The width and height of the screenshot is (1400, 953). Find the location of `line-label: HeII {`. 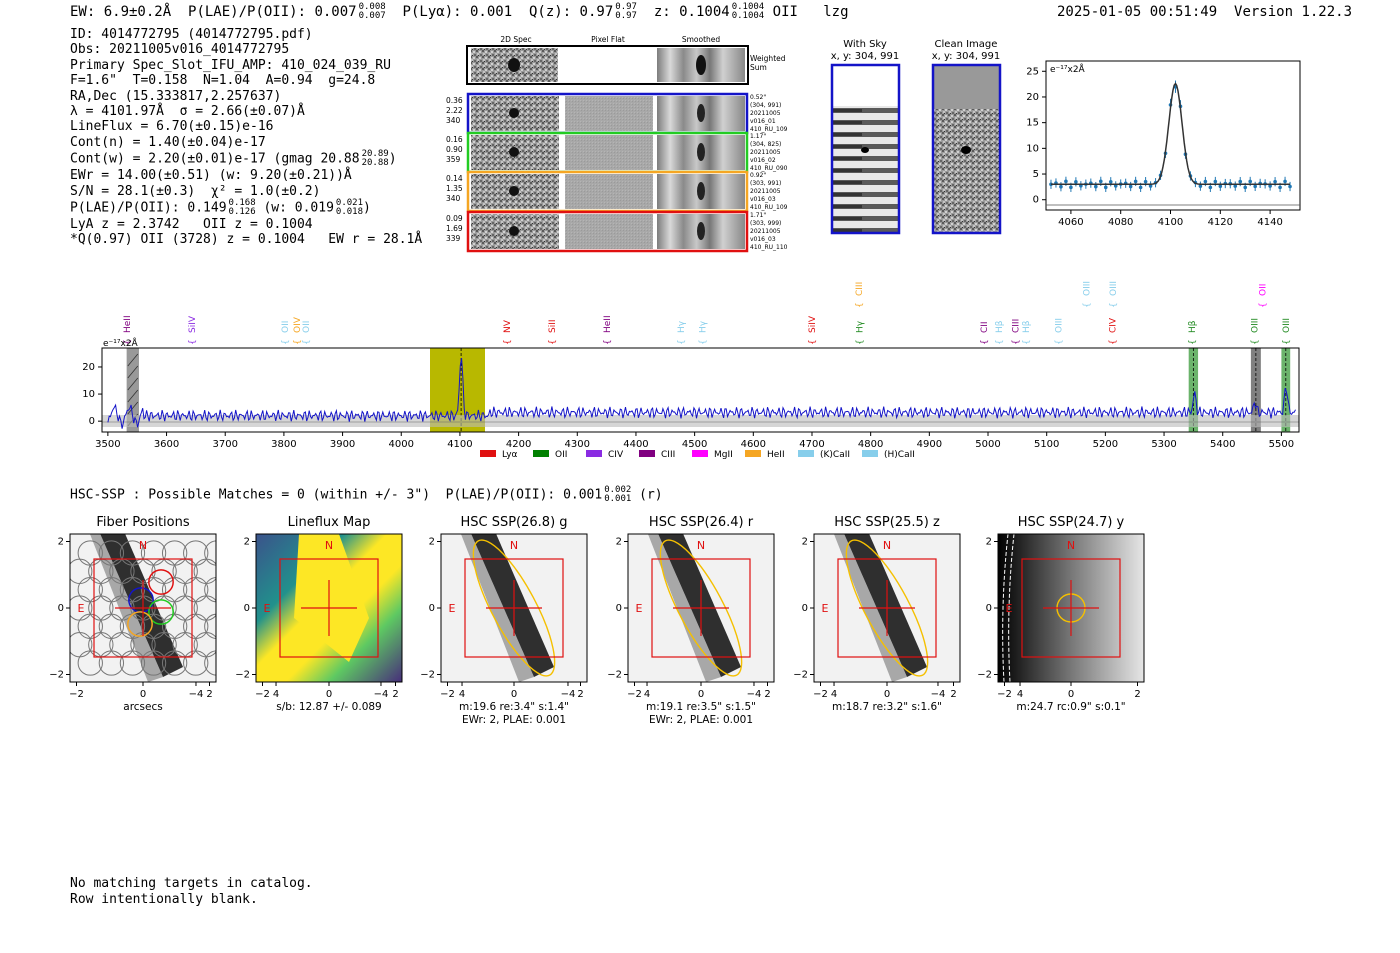

line-label: HeII { is located at coordinates (608, 330).